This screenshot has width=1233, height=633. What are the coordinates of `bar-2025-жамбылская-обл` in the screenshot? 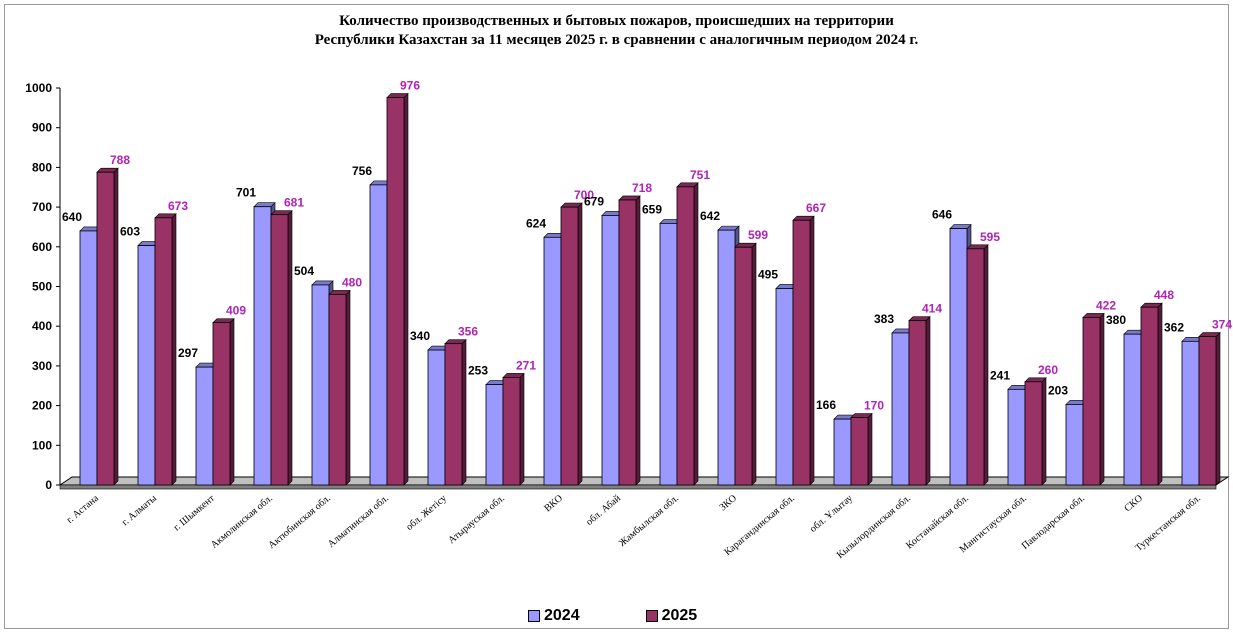 It's located at (687, 334).